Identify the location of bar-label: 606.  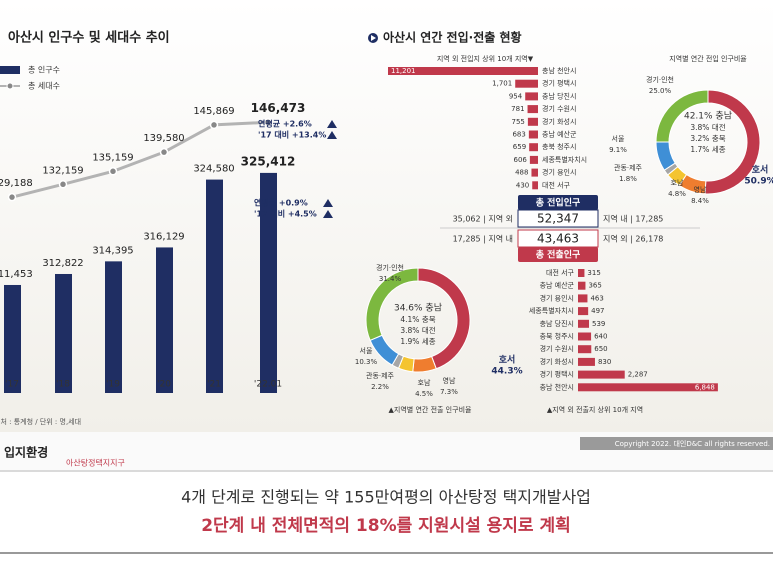
(521, 160).